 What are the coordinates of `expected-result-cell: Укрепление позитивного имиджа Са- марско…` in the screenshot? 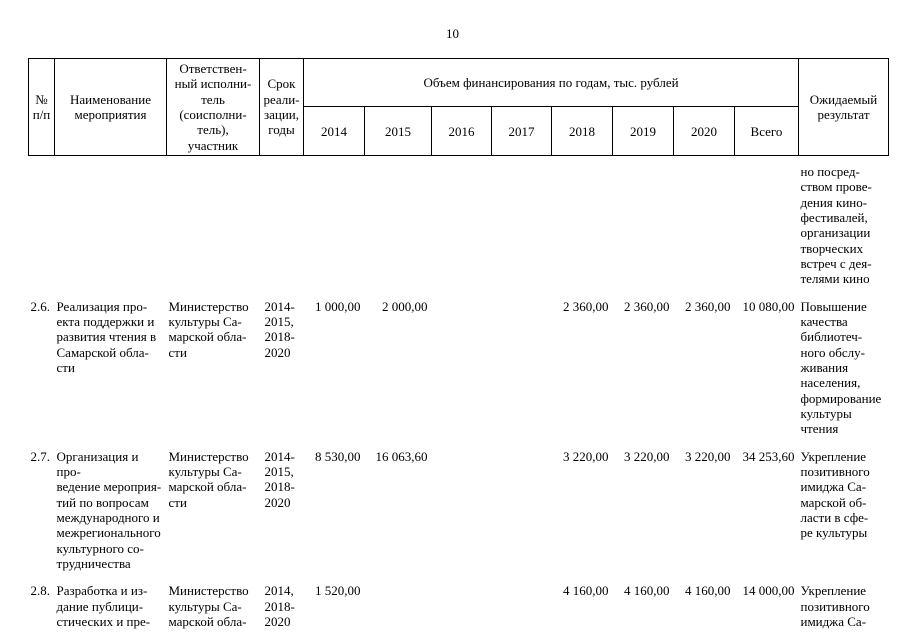 It's located at (835, 494).